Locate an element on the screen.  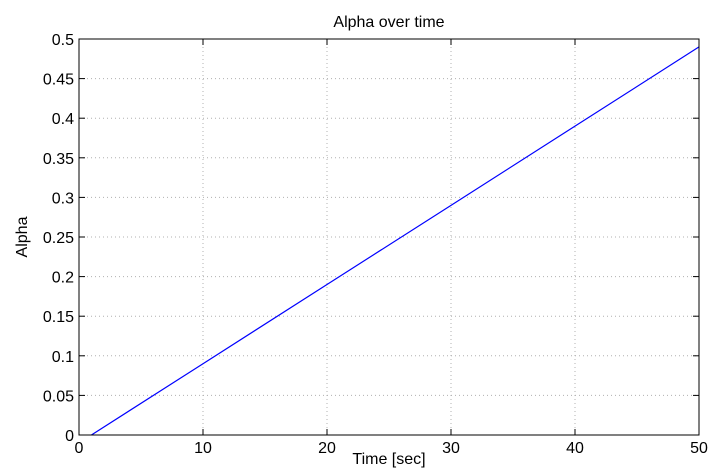
x-tick-label: 20 is located at coordinates (327, 448).